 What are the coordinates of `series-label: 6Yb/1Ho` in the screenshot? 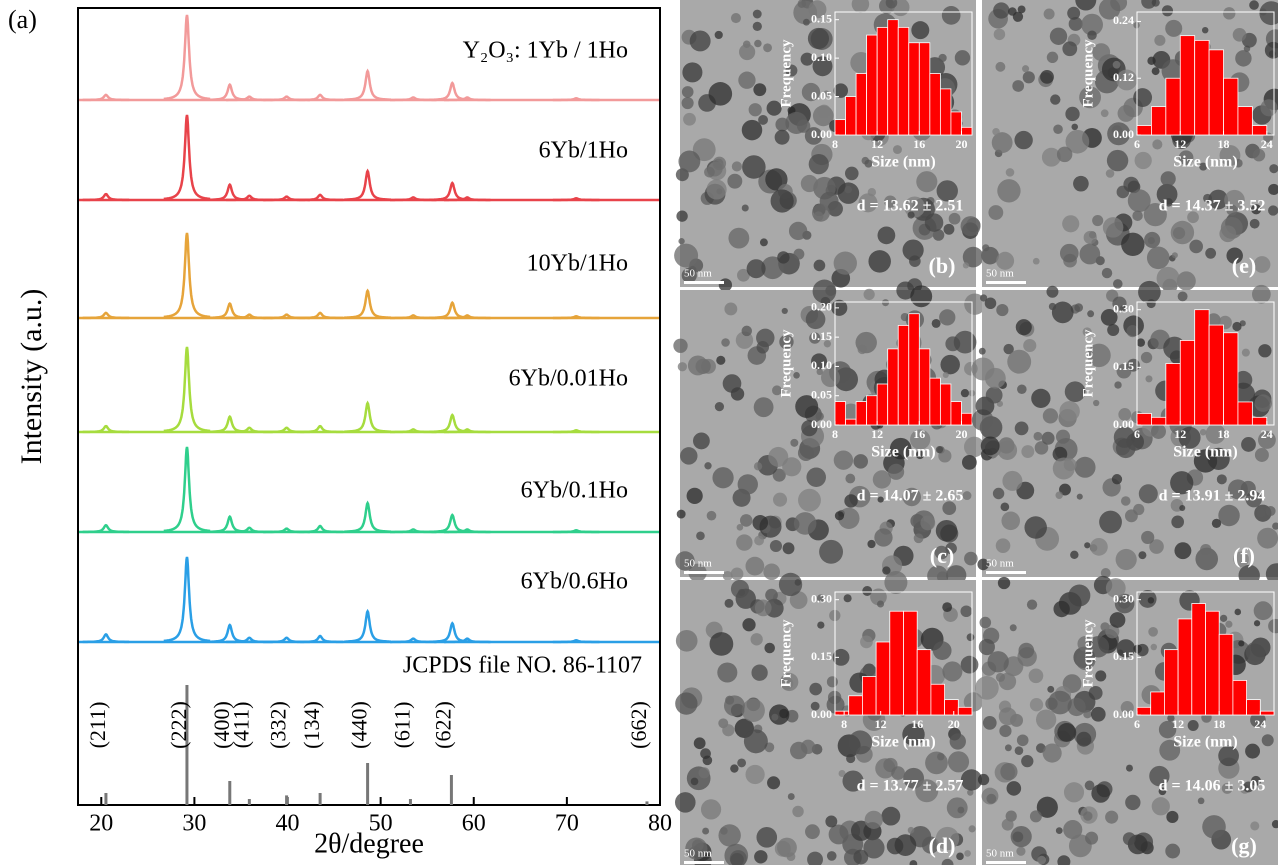 It's located at (583, 151).